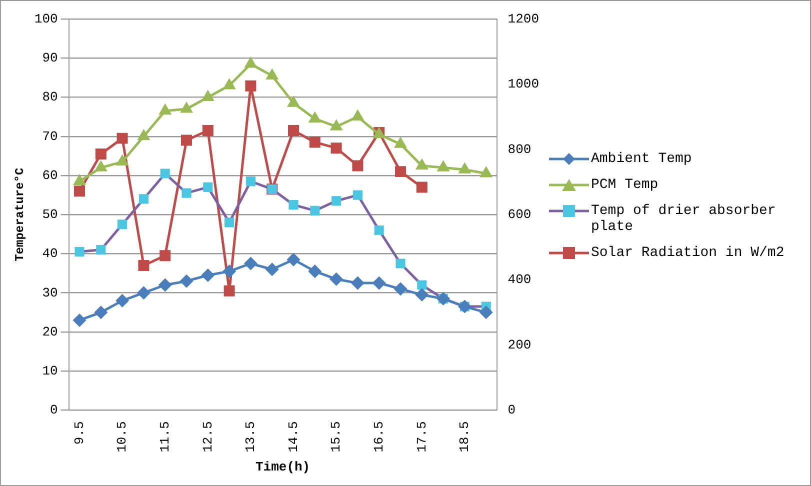 The height and width of the screenshot is (486, 811). What do you see at coordinates (50, 58) in the screenshot?
I see `y-tick-label: 90` at bounding box center [50, 58].